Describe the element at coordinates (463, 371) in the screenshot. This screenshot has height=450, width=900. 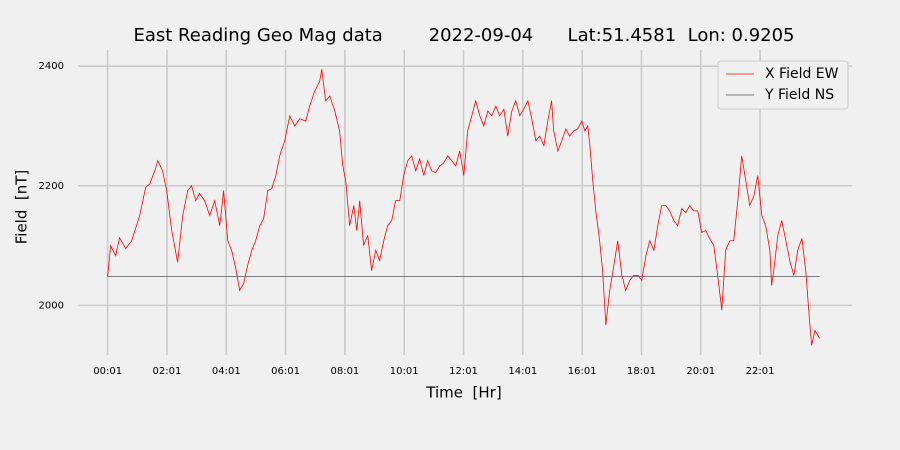
I see `x-tick-label: 12:01` at that location.